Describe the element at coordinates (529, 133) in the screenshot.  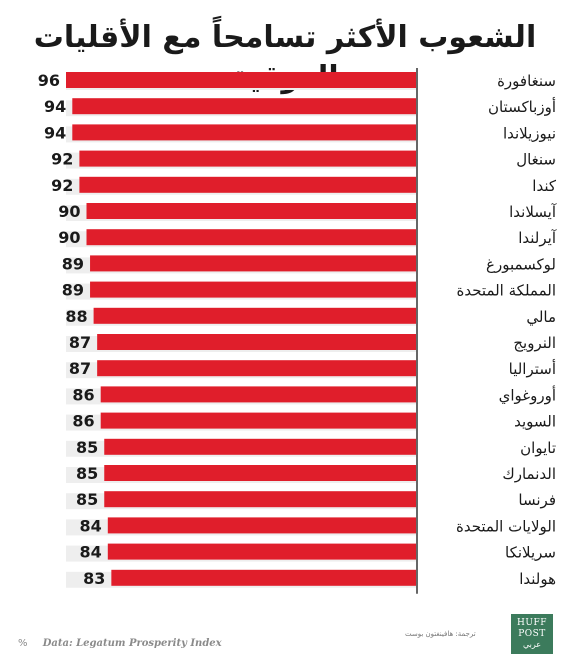
I see `category-label: نيوزيلاندا` at that location.